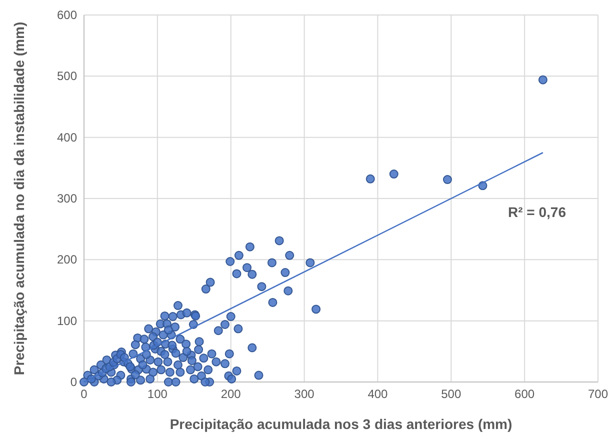 The width and height of the screenshot is (612, 441). What do you see at coordinates (341, 424) in the screenshot?
I see `x-axis-title: Precipitação acumulada nos 3 dias anteriores (mm)` at bounding box center [341, 424].